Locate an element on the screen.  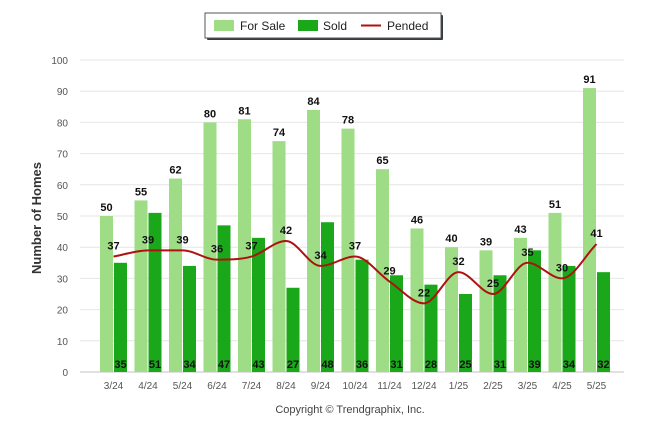
pended-value-label: 35 is located at coordinates (527, 253).